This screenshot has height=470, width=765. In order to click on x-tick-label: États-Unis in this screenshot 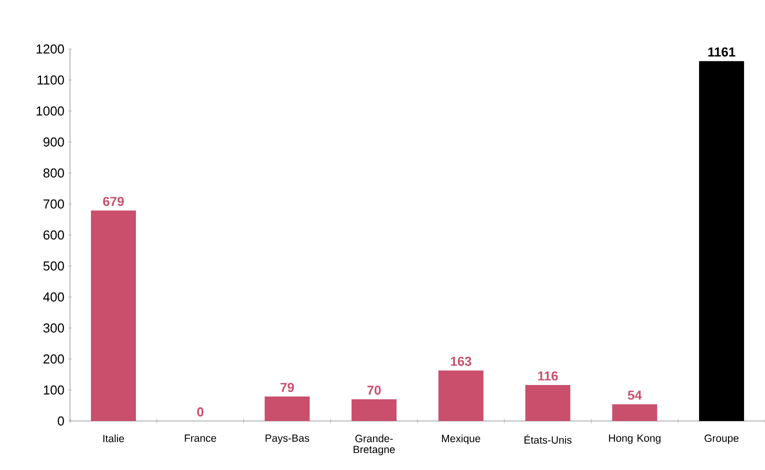, I will do `click(548, 439)`.